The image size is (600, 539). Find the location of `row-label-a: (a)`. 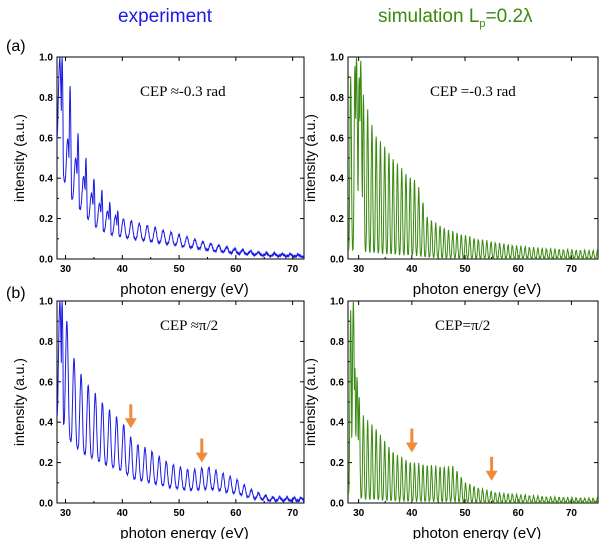

row-label-a: (a) is located at coordinates (16, 46).